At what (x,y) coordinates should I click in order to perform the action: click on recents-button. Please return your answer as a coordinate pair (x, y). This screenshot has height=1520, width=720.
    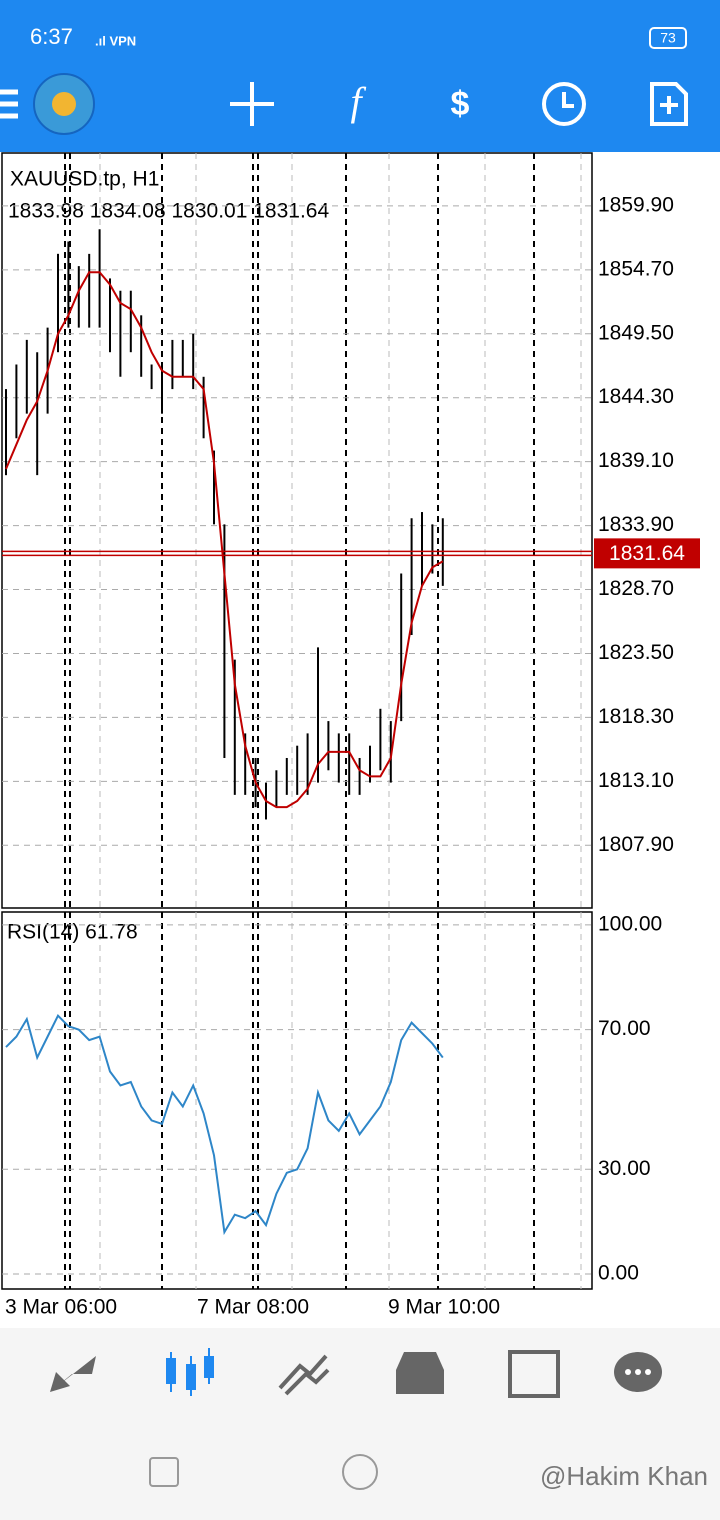
    Looking at the image, I should click on (164, 1472).